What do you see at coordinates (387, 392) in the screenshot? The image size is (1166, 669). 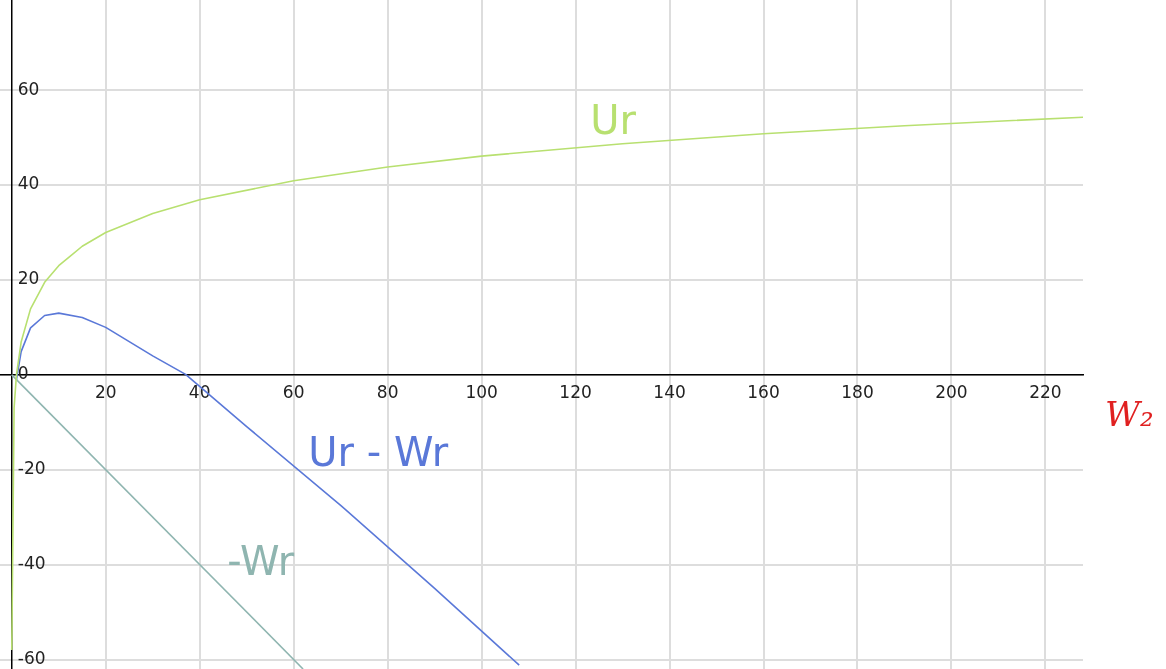 I see `x-tick-label: 80` at bounding box center [387, 392].